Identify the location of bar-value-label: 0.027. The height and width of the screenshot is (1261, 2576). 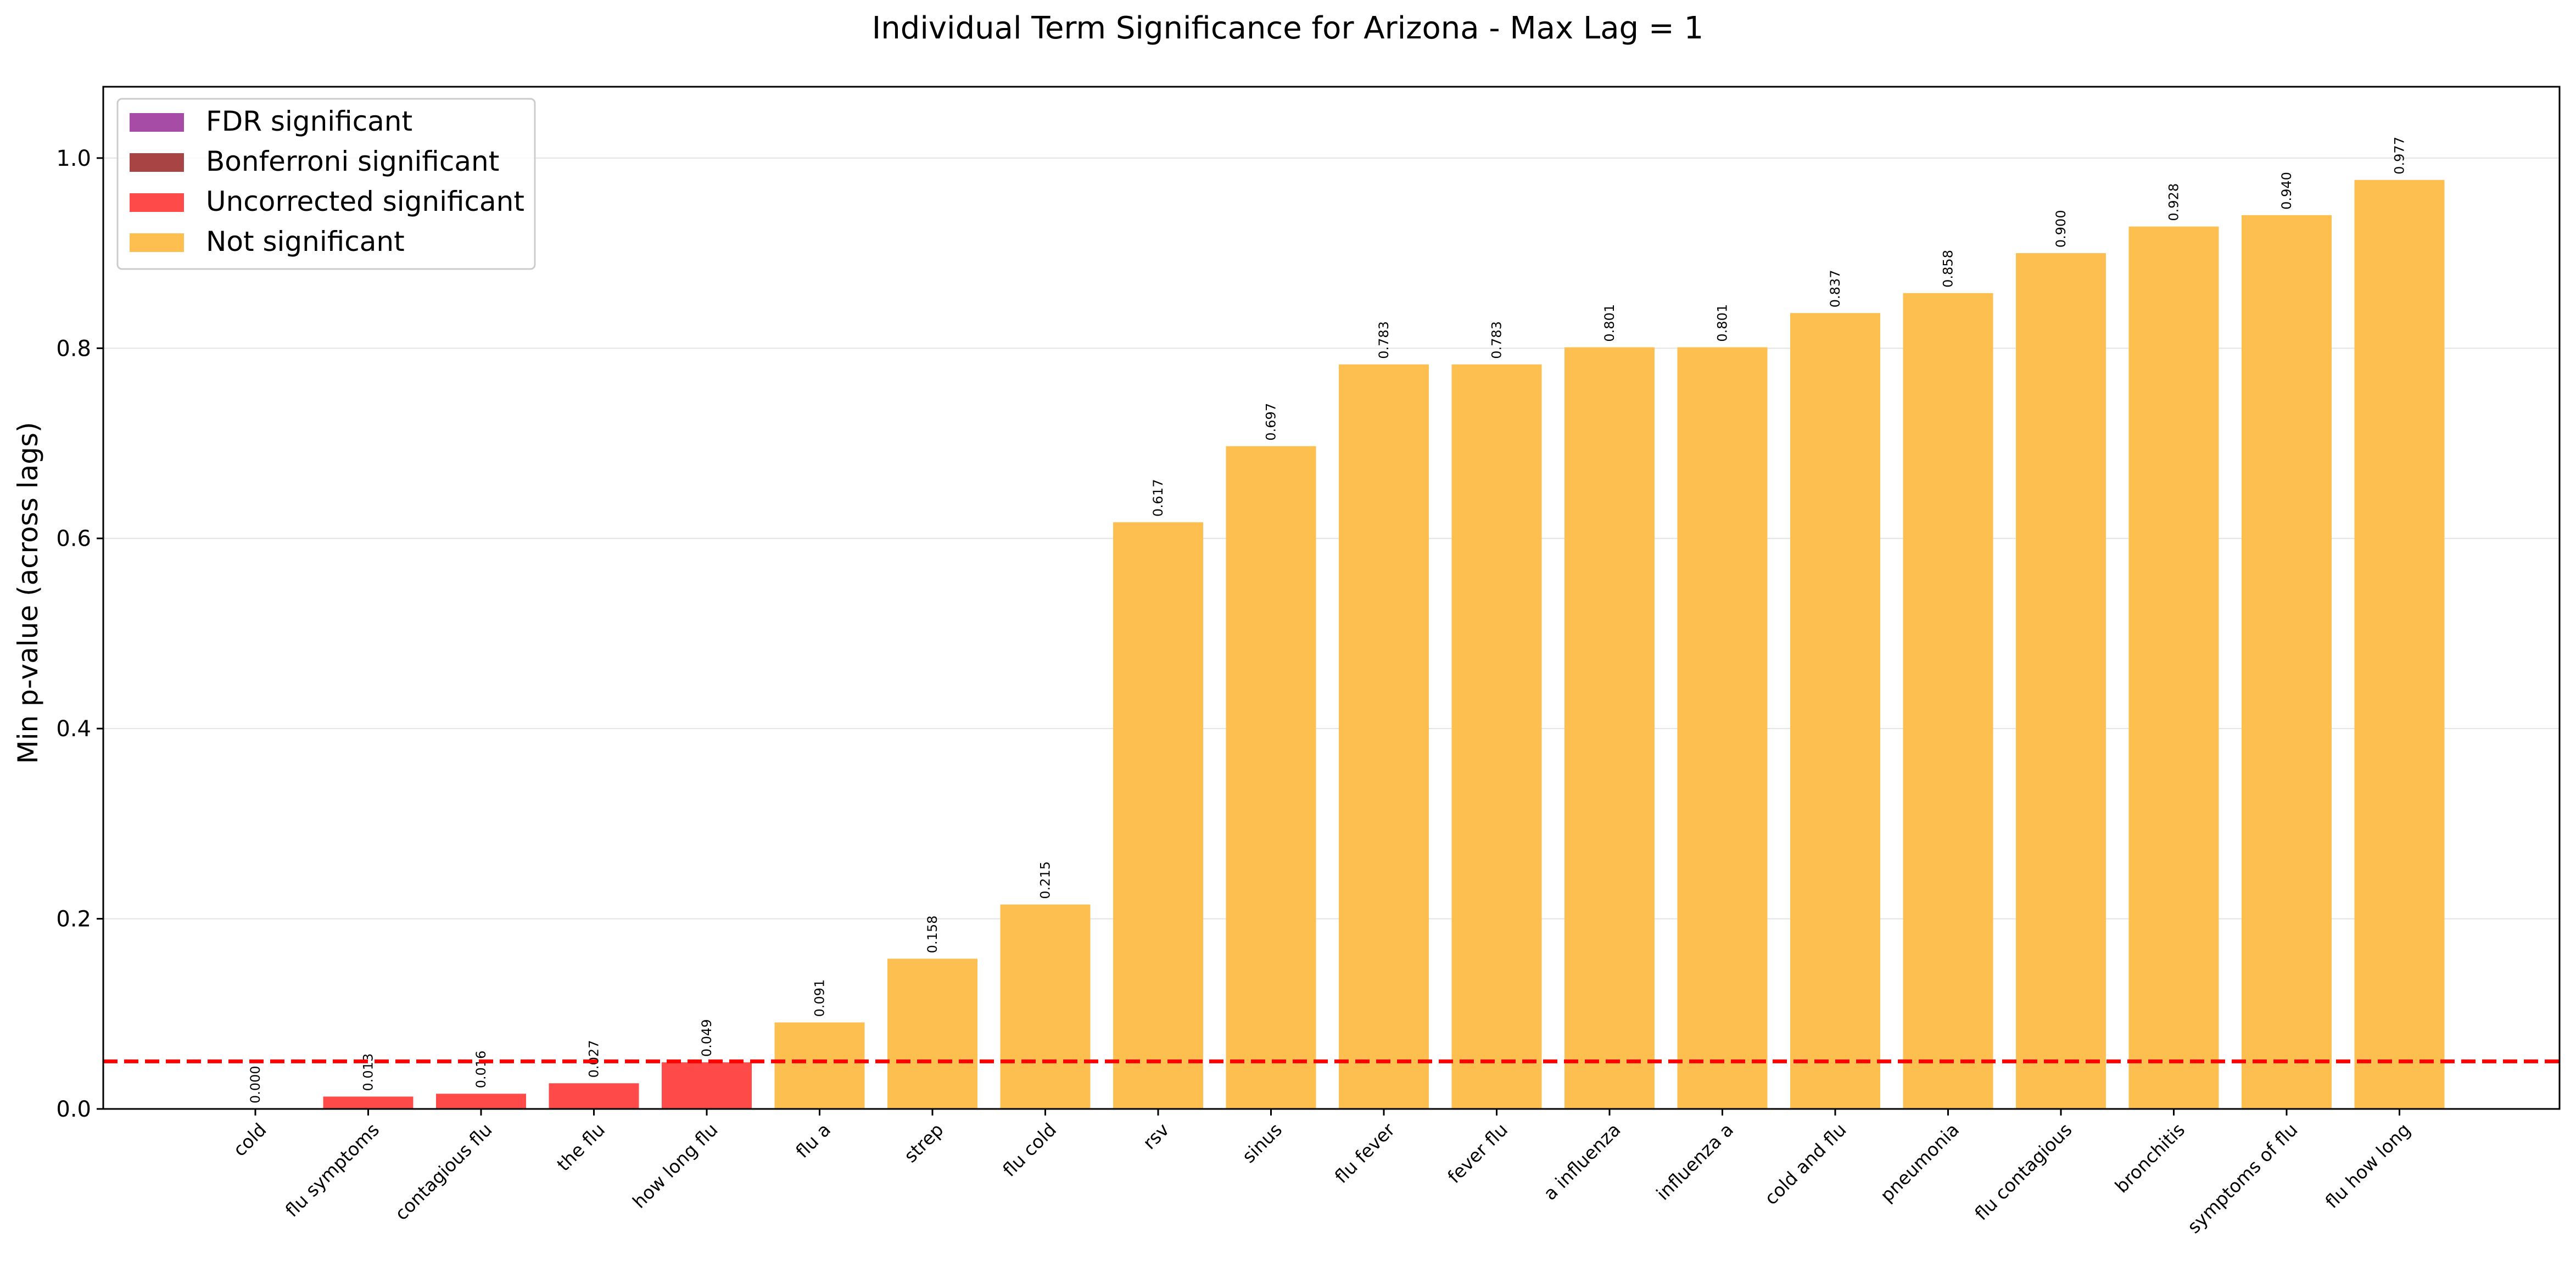
(594, 1059).